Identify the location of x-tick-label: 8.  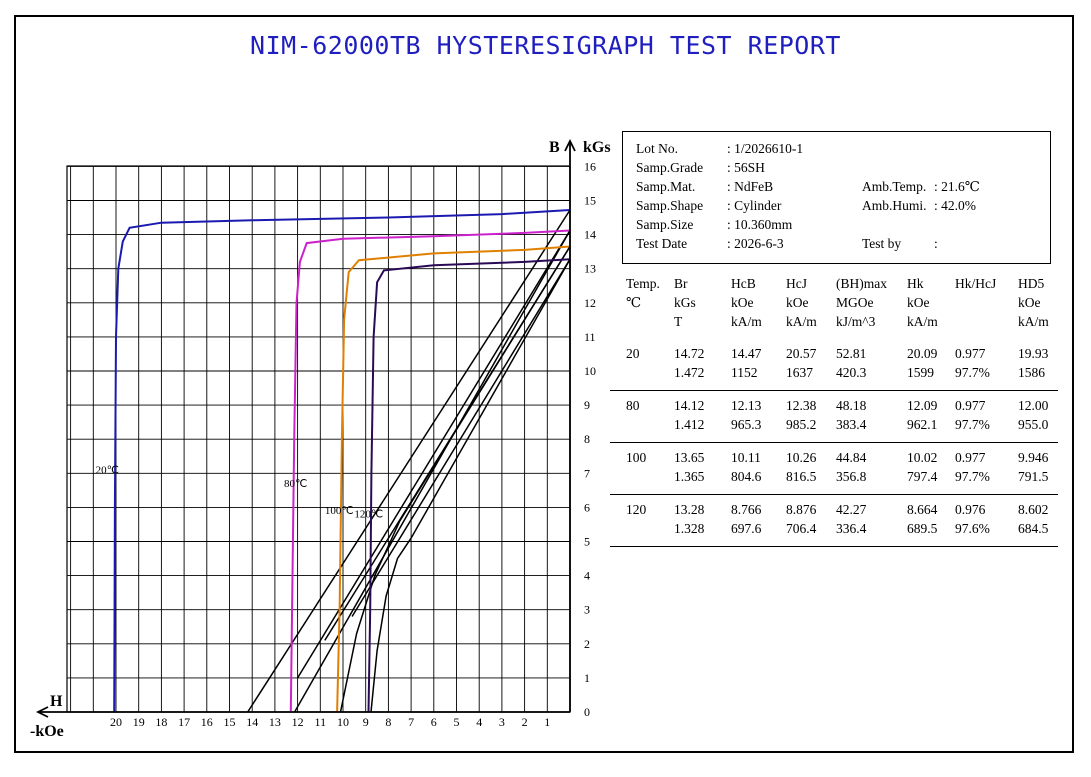
(388, 722).